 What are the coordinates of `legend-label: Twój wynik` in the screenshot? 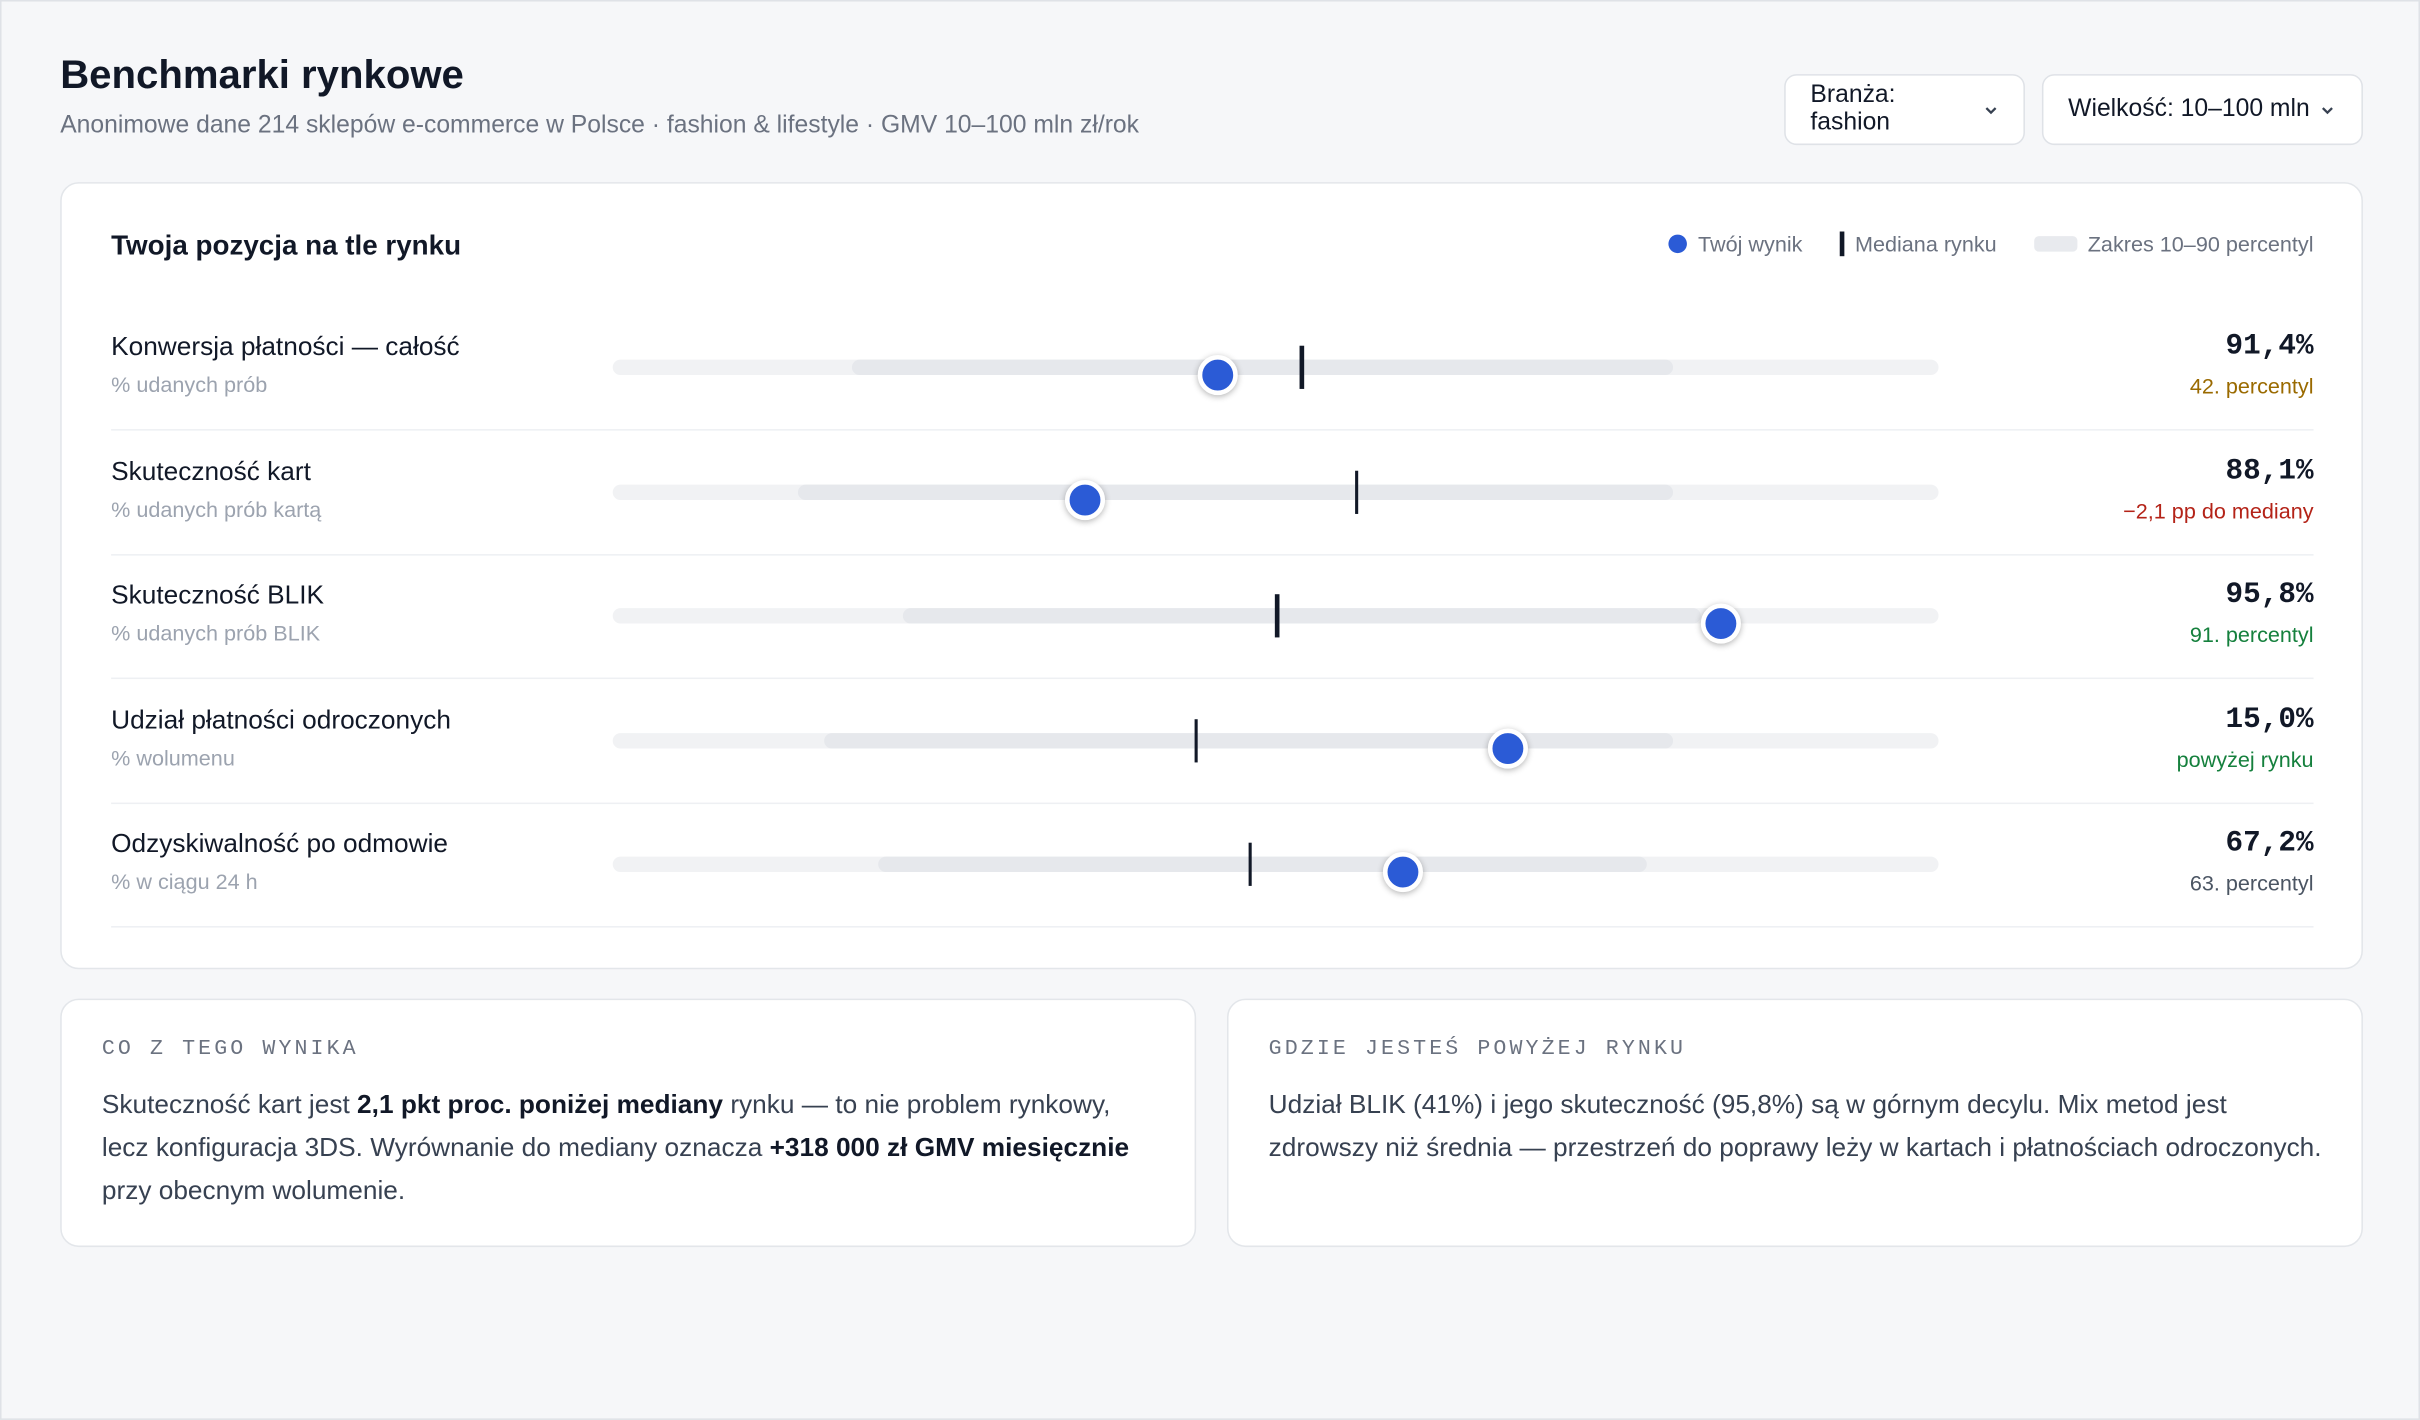 It's located at (1750, 244).